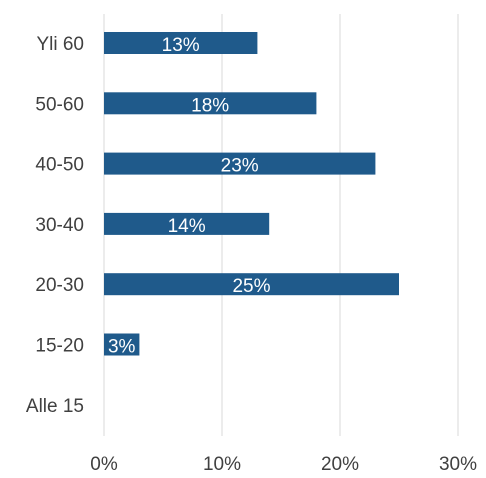 This screenshot has height=478, width=486. I want to click on category-label: 40-50, so click(59, 165).